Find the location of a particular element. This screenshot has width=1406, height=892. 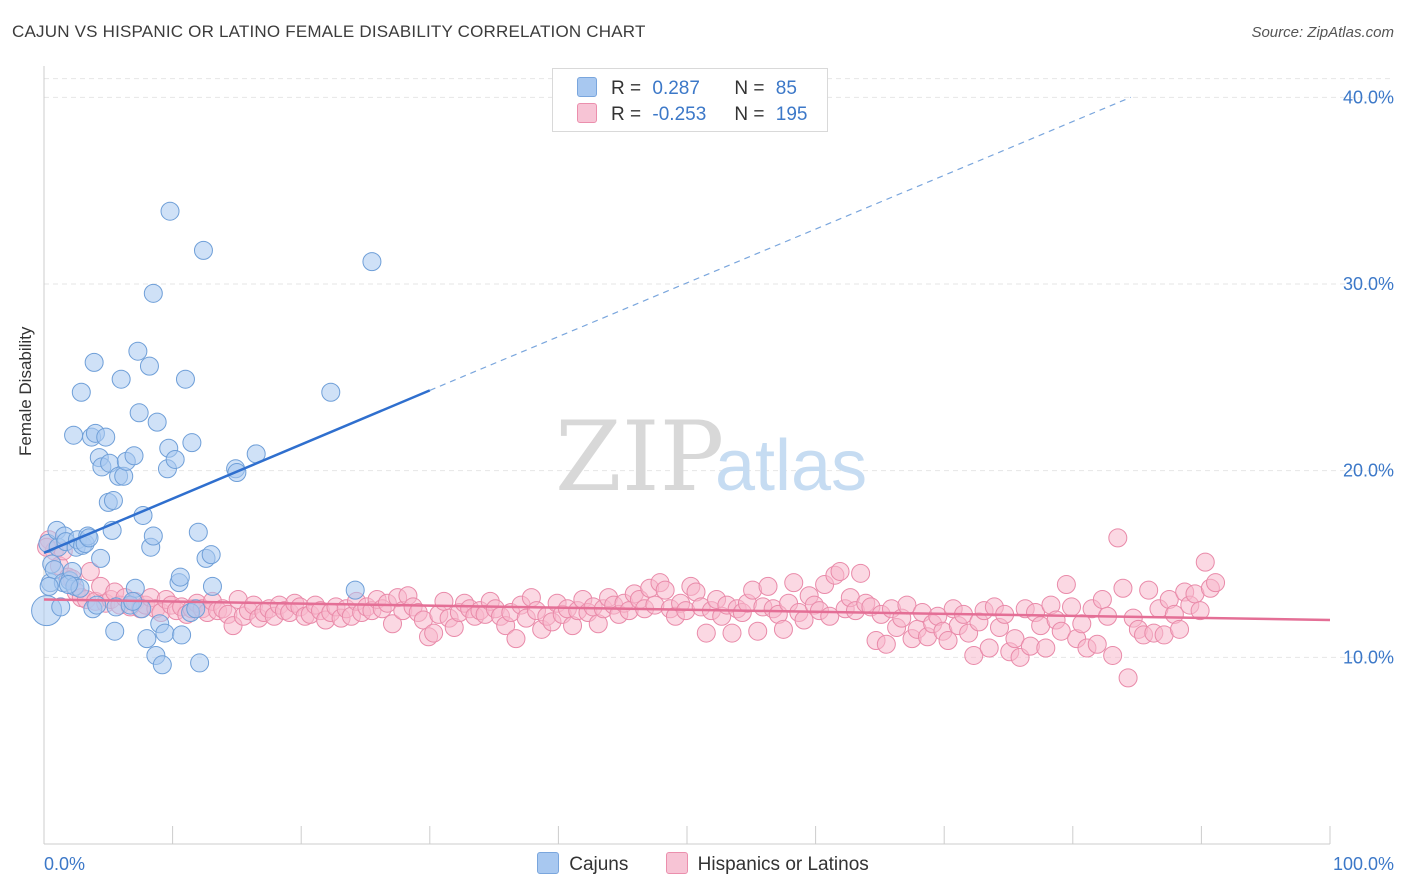

trend-line-cajuns is located at coordinates (237, 471).